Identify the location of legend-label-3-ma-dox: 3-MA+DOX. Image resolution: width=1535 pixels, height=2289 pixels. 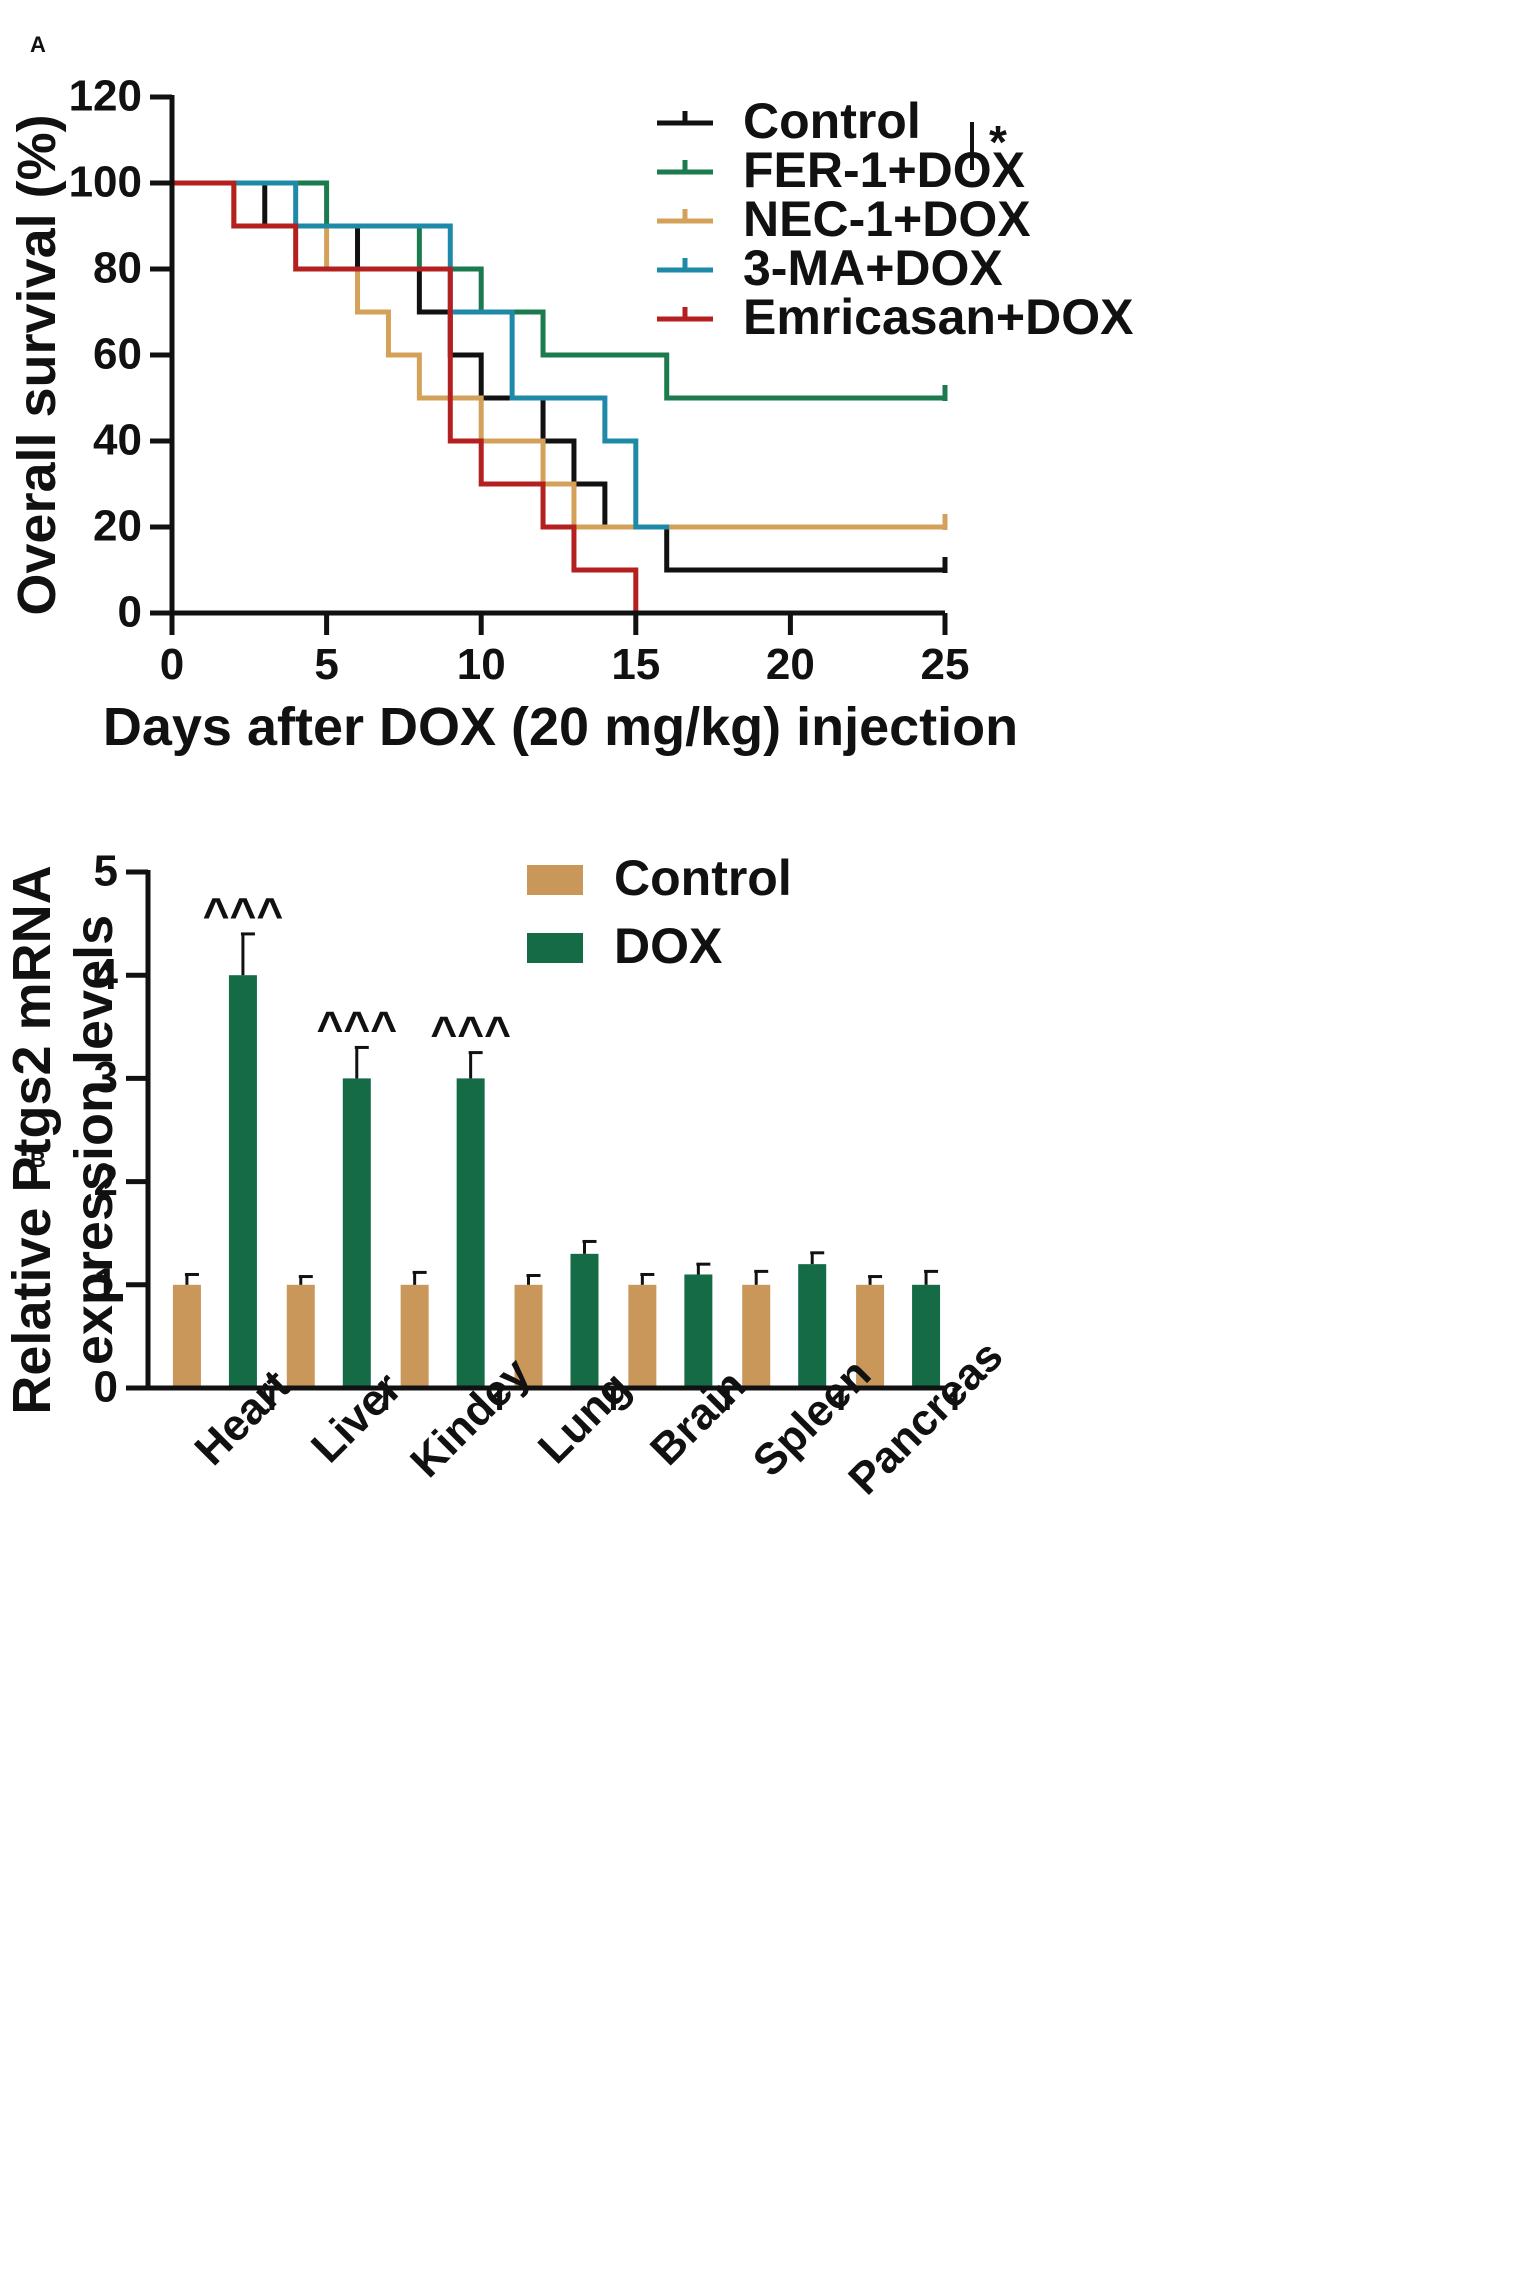
(873, 268).